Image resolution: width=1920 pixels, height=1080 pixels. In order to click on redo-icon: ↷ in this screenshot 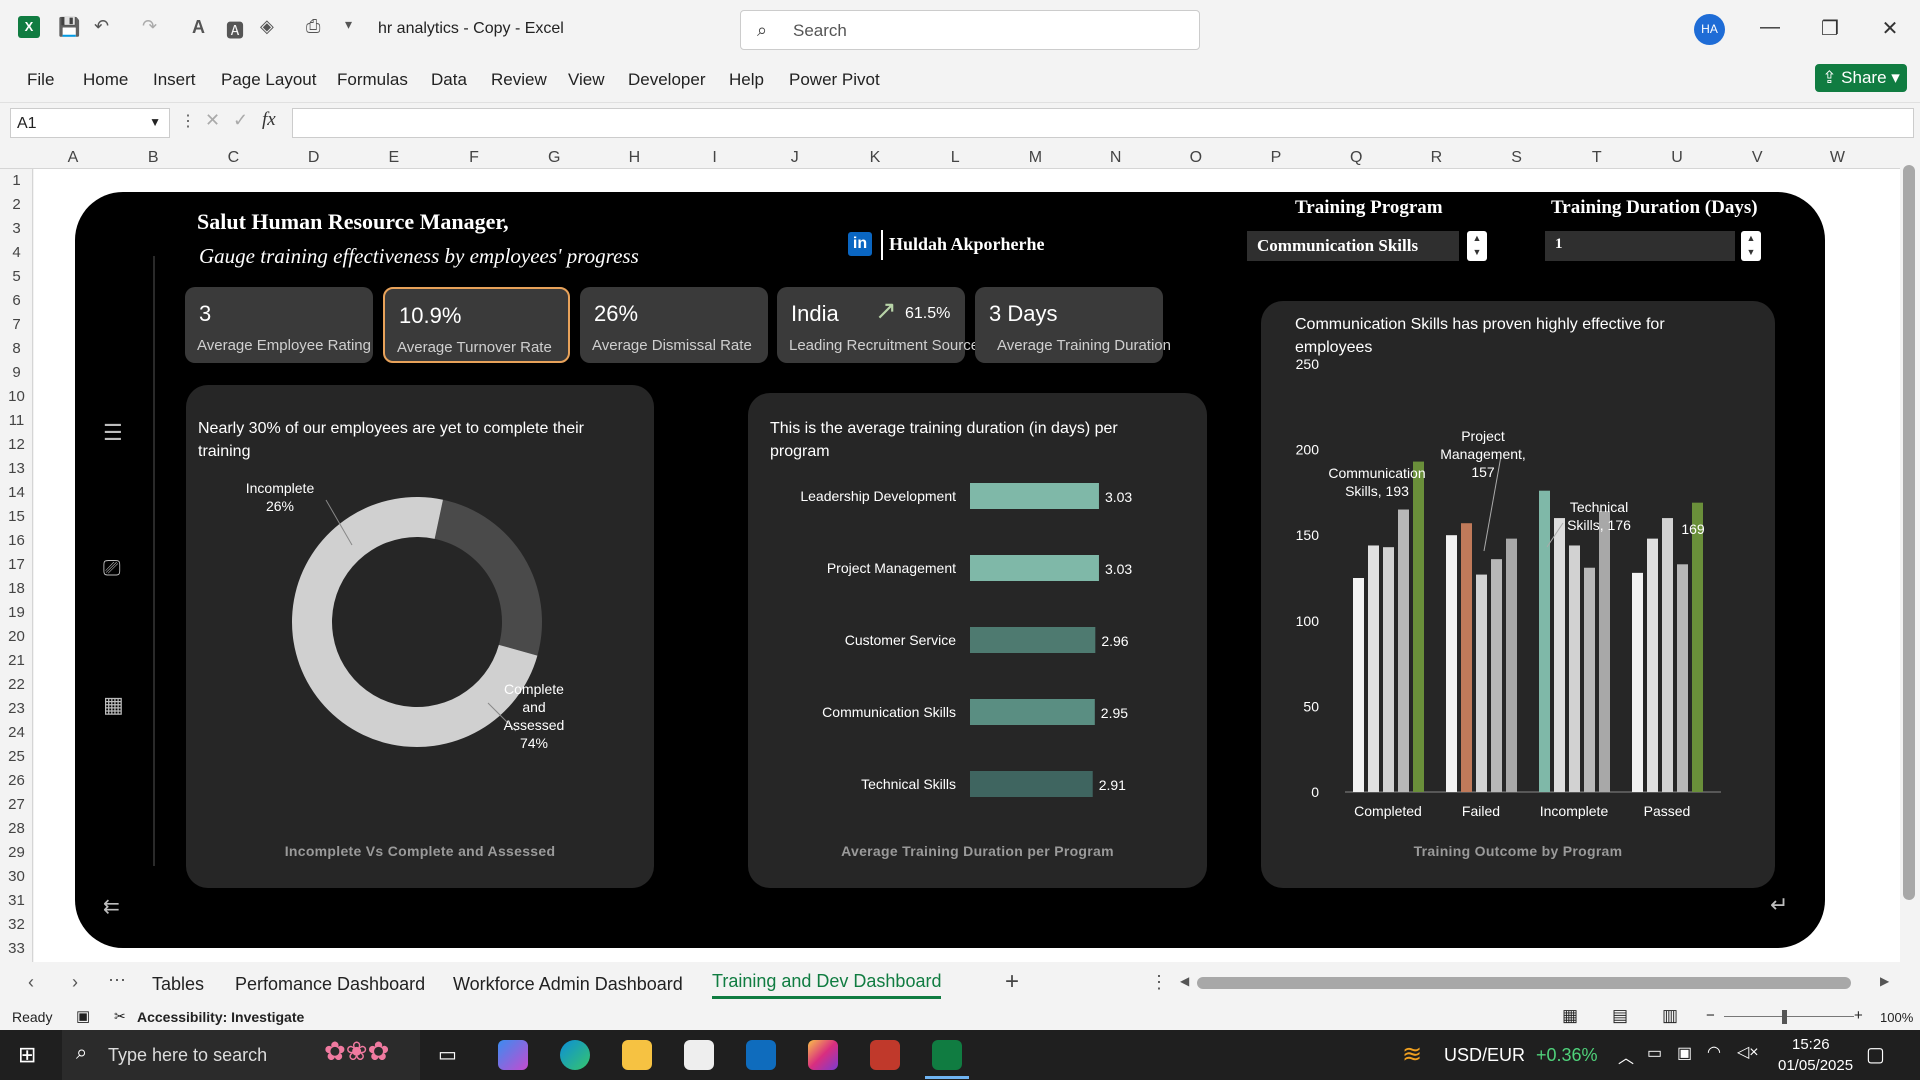, I will do `click(150, 26)`.